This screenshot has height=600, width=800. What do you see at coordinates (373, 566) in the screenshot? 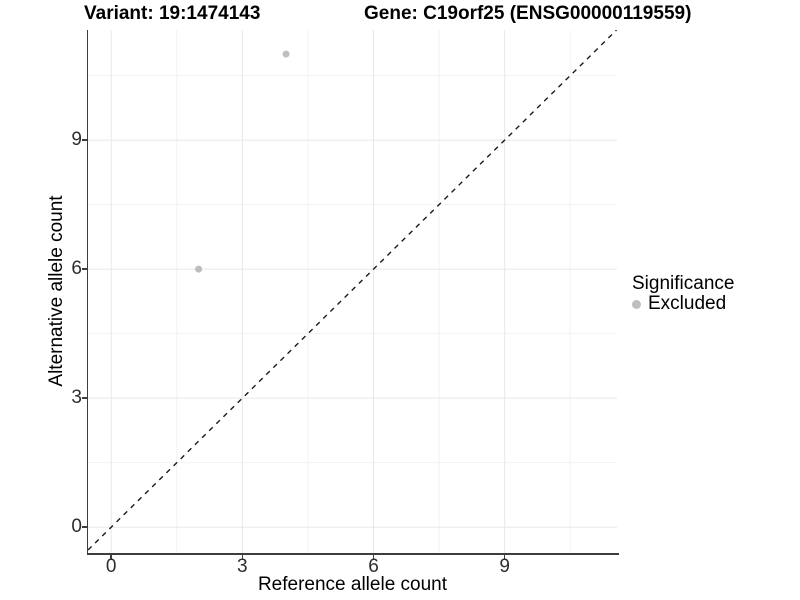
I see `x-tick-label: 6` at bounding box center [373, 566].